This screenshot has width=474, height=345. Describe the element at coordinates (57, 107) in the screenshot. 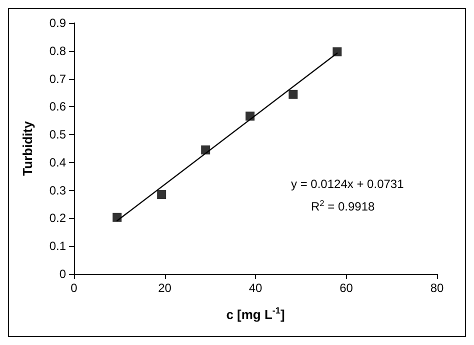

I see `y-tick-label: 0.6` at that location.